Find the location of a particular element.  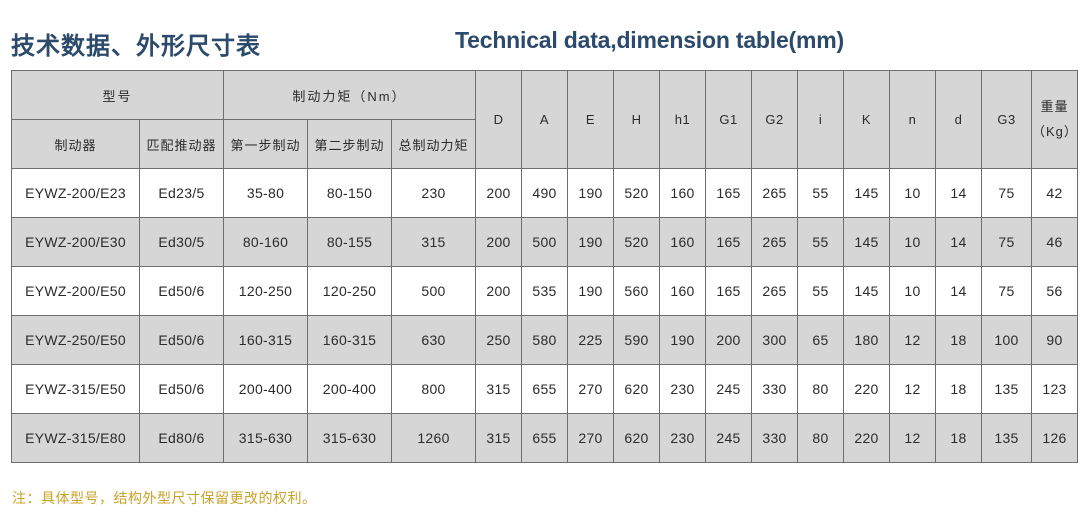

header-weight-line2: （Kg） is located at coordinates (1055, 131).